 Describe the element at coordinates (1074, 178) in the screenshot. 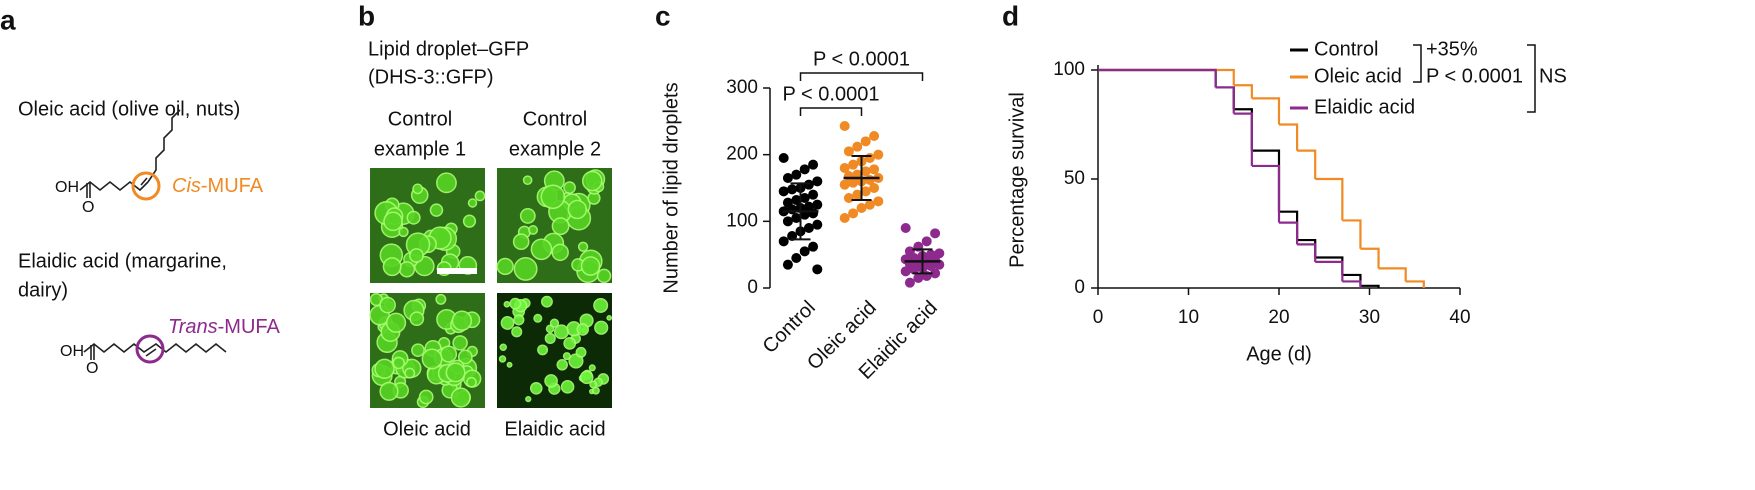

I see `y-tick-label: 50` at that location.